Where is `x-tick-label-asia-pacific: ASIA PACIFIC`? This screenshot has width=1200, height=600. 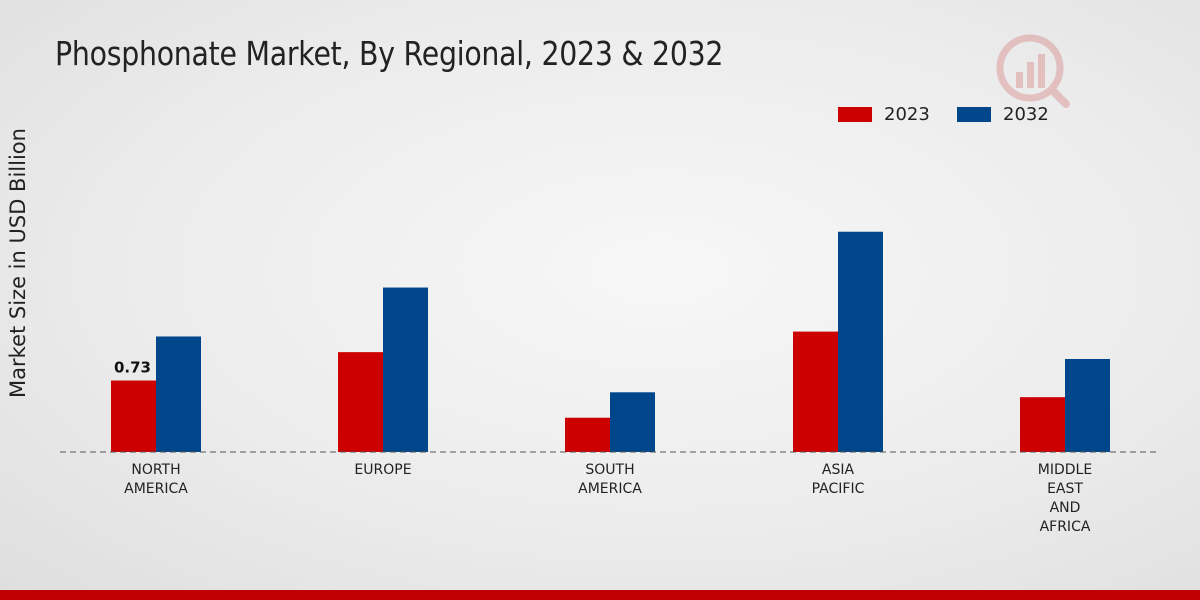
x-tick-label-asia-pacific: ASIA PACIFIC is located at coordinates (838, 479).